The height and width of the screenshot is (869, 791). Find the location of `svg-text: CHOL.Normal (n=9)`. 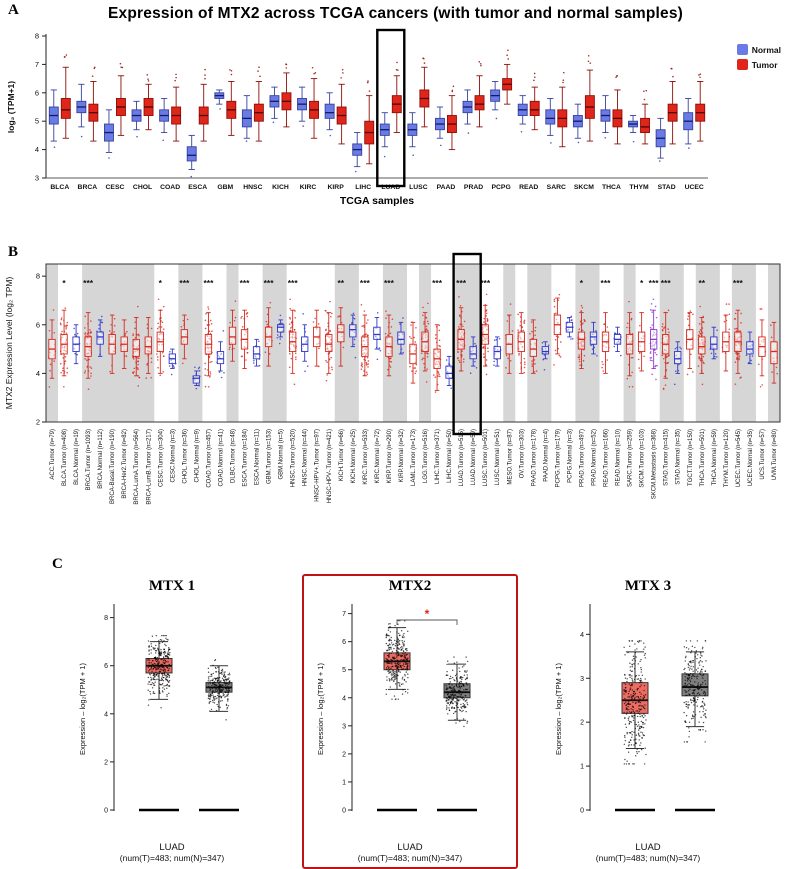

svg-text: CHOL.Normal (n=9) is located at coordinates (197, 456).